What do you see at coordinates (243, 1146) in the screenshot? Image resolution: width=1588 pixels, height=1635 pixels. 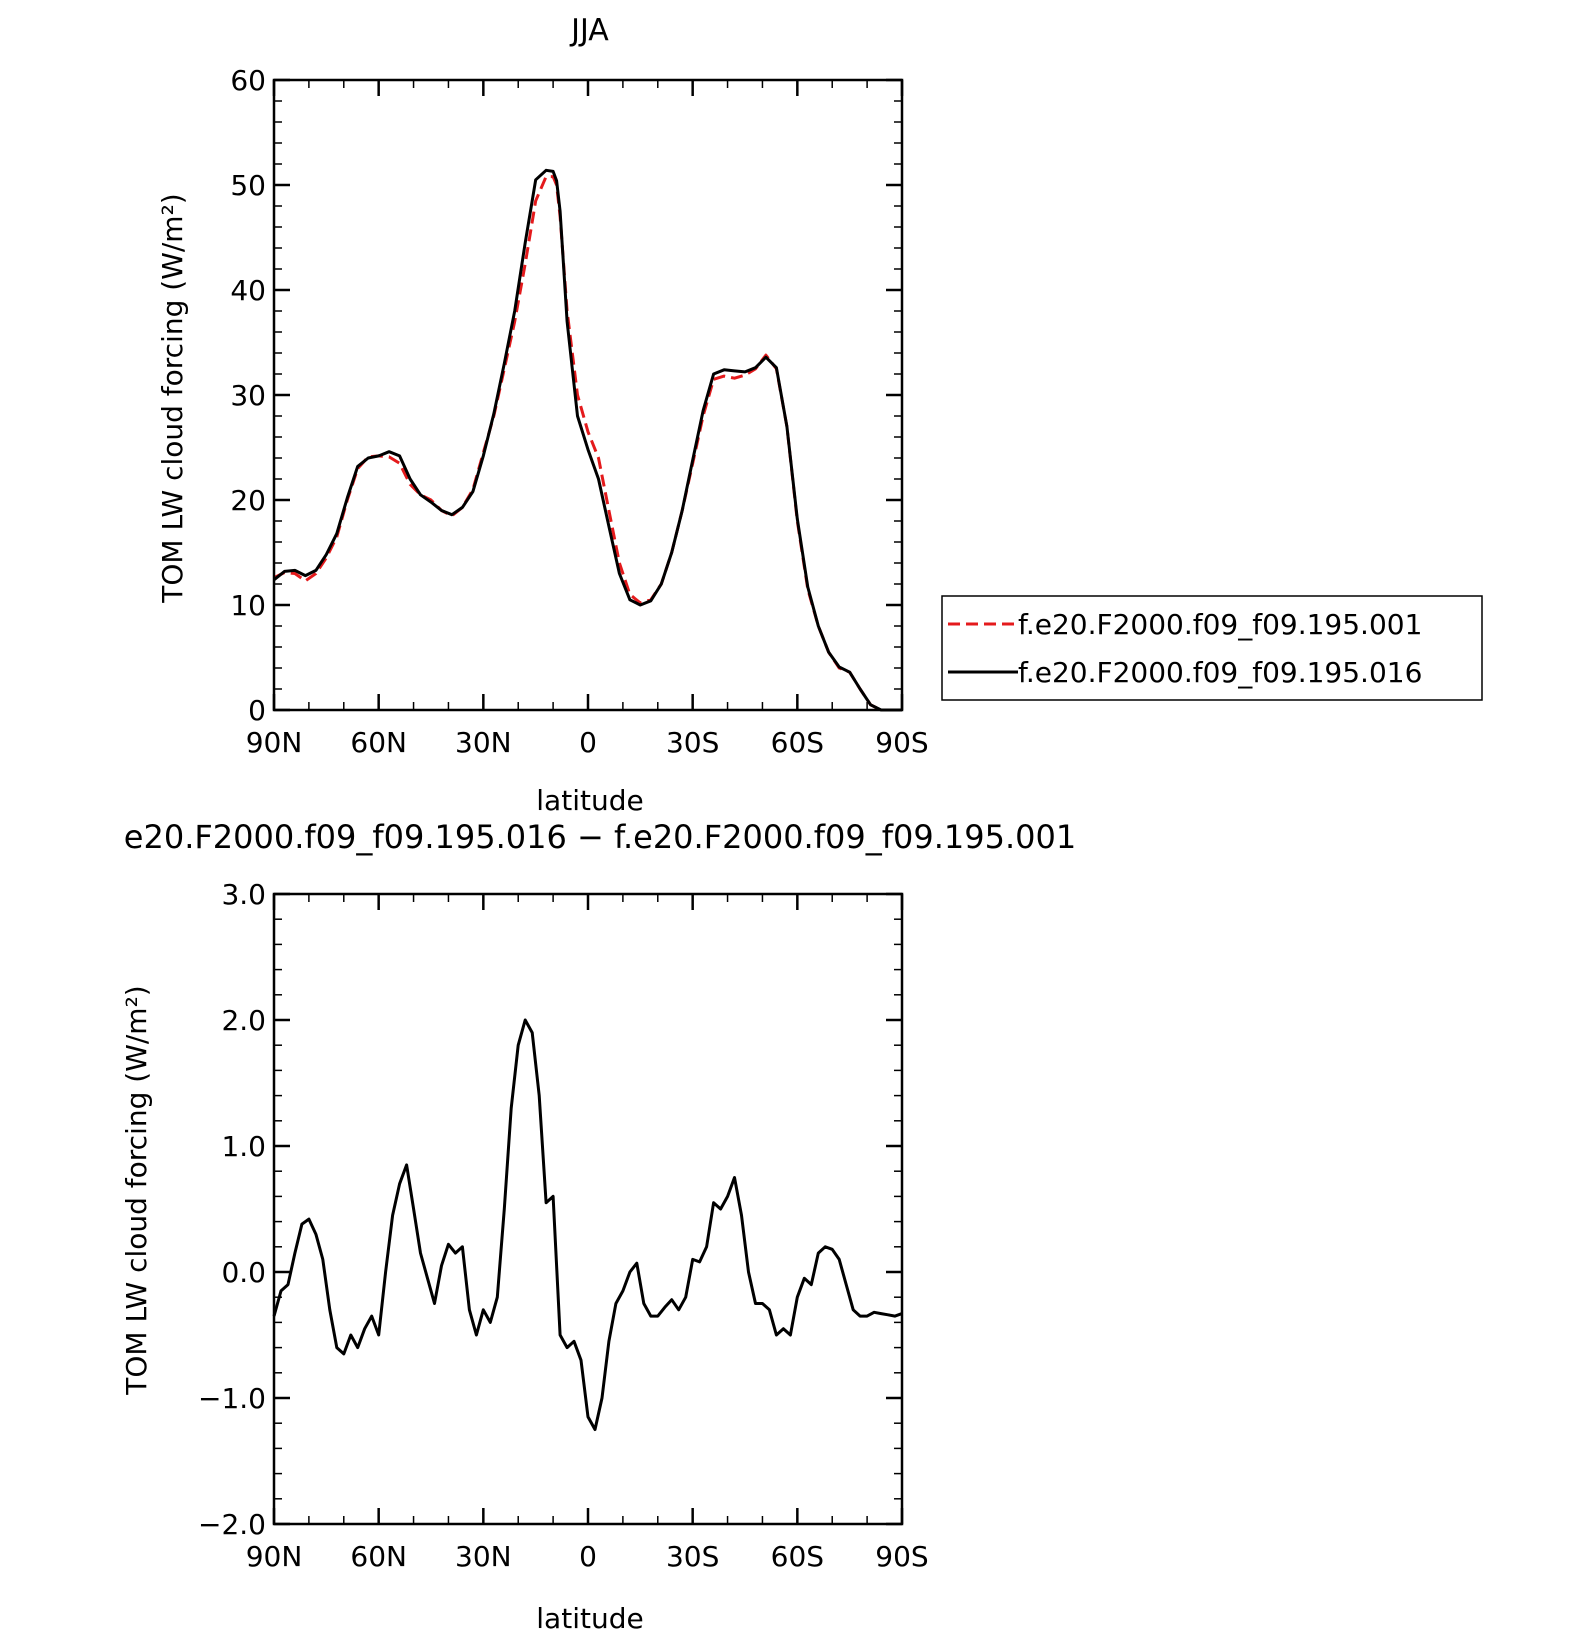 I see `y-tick-label: 1.0` at bounding box center [243, 1146].